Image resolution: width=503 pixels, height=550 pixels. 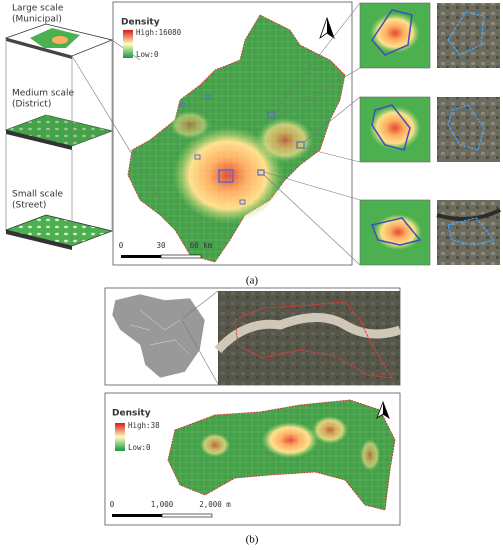 What do you see at coordinates (29, 206) in the screenshot?
I see `scale-label: (Street)` at bounding box center [29, 206].